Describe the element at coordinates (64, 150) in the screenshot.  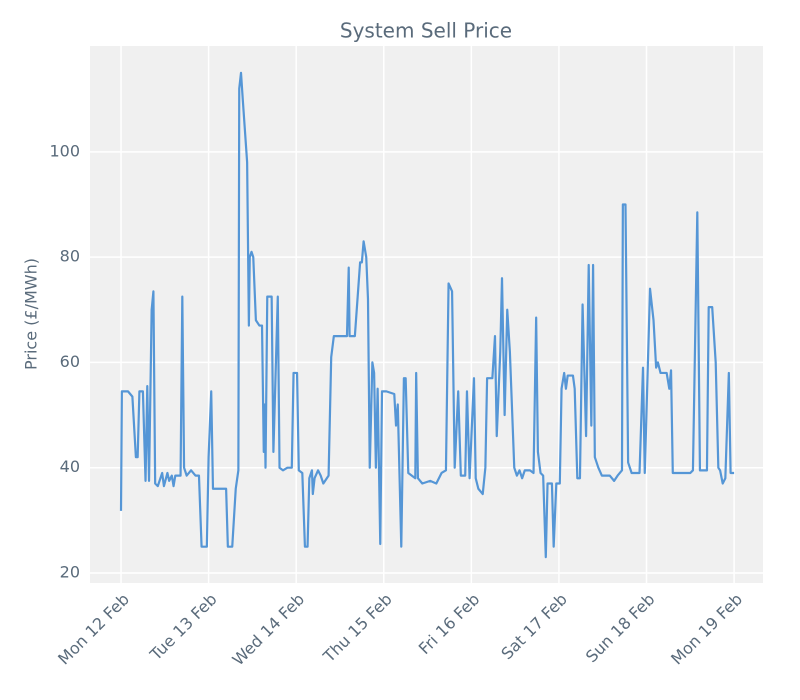
I see `y-tick-label: 100` at that location.